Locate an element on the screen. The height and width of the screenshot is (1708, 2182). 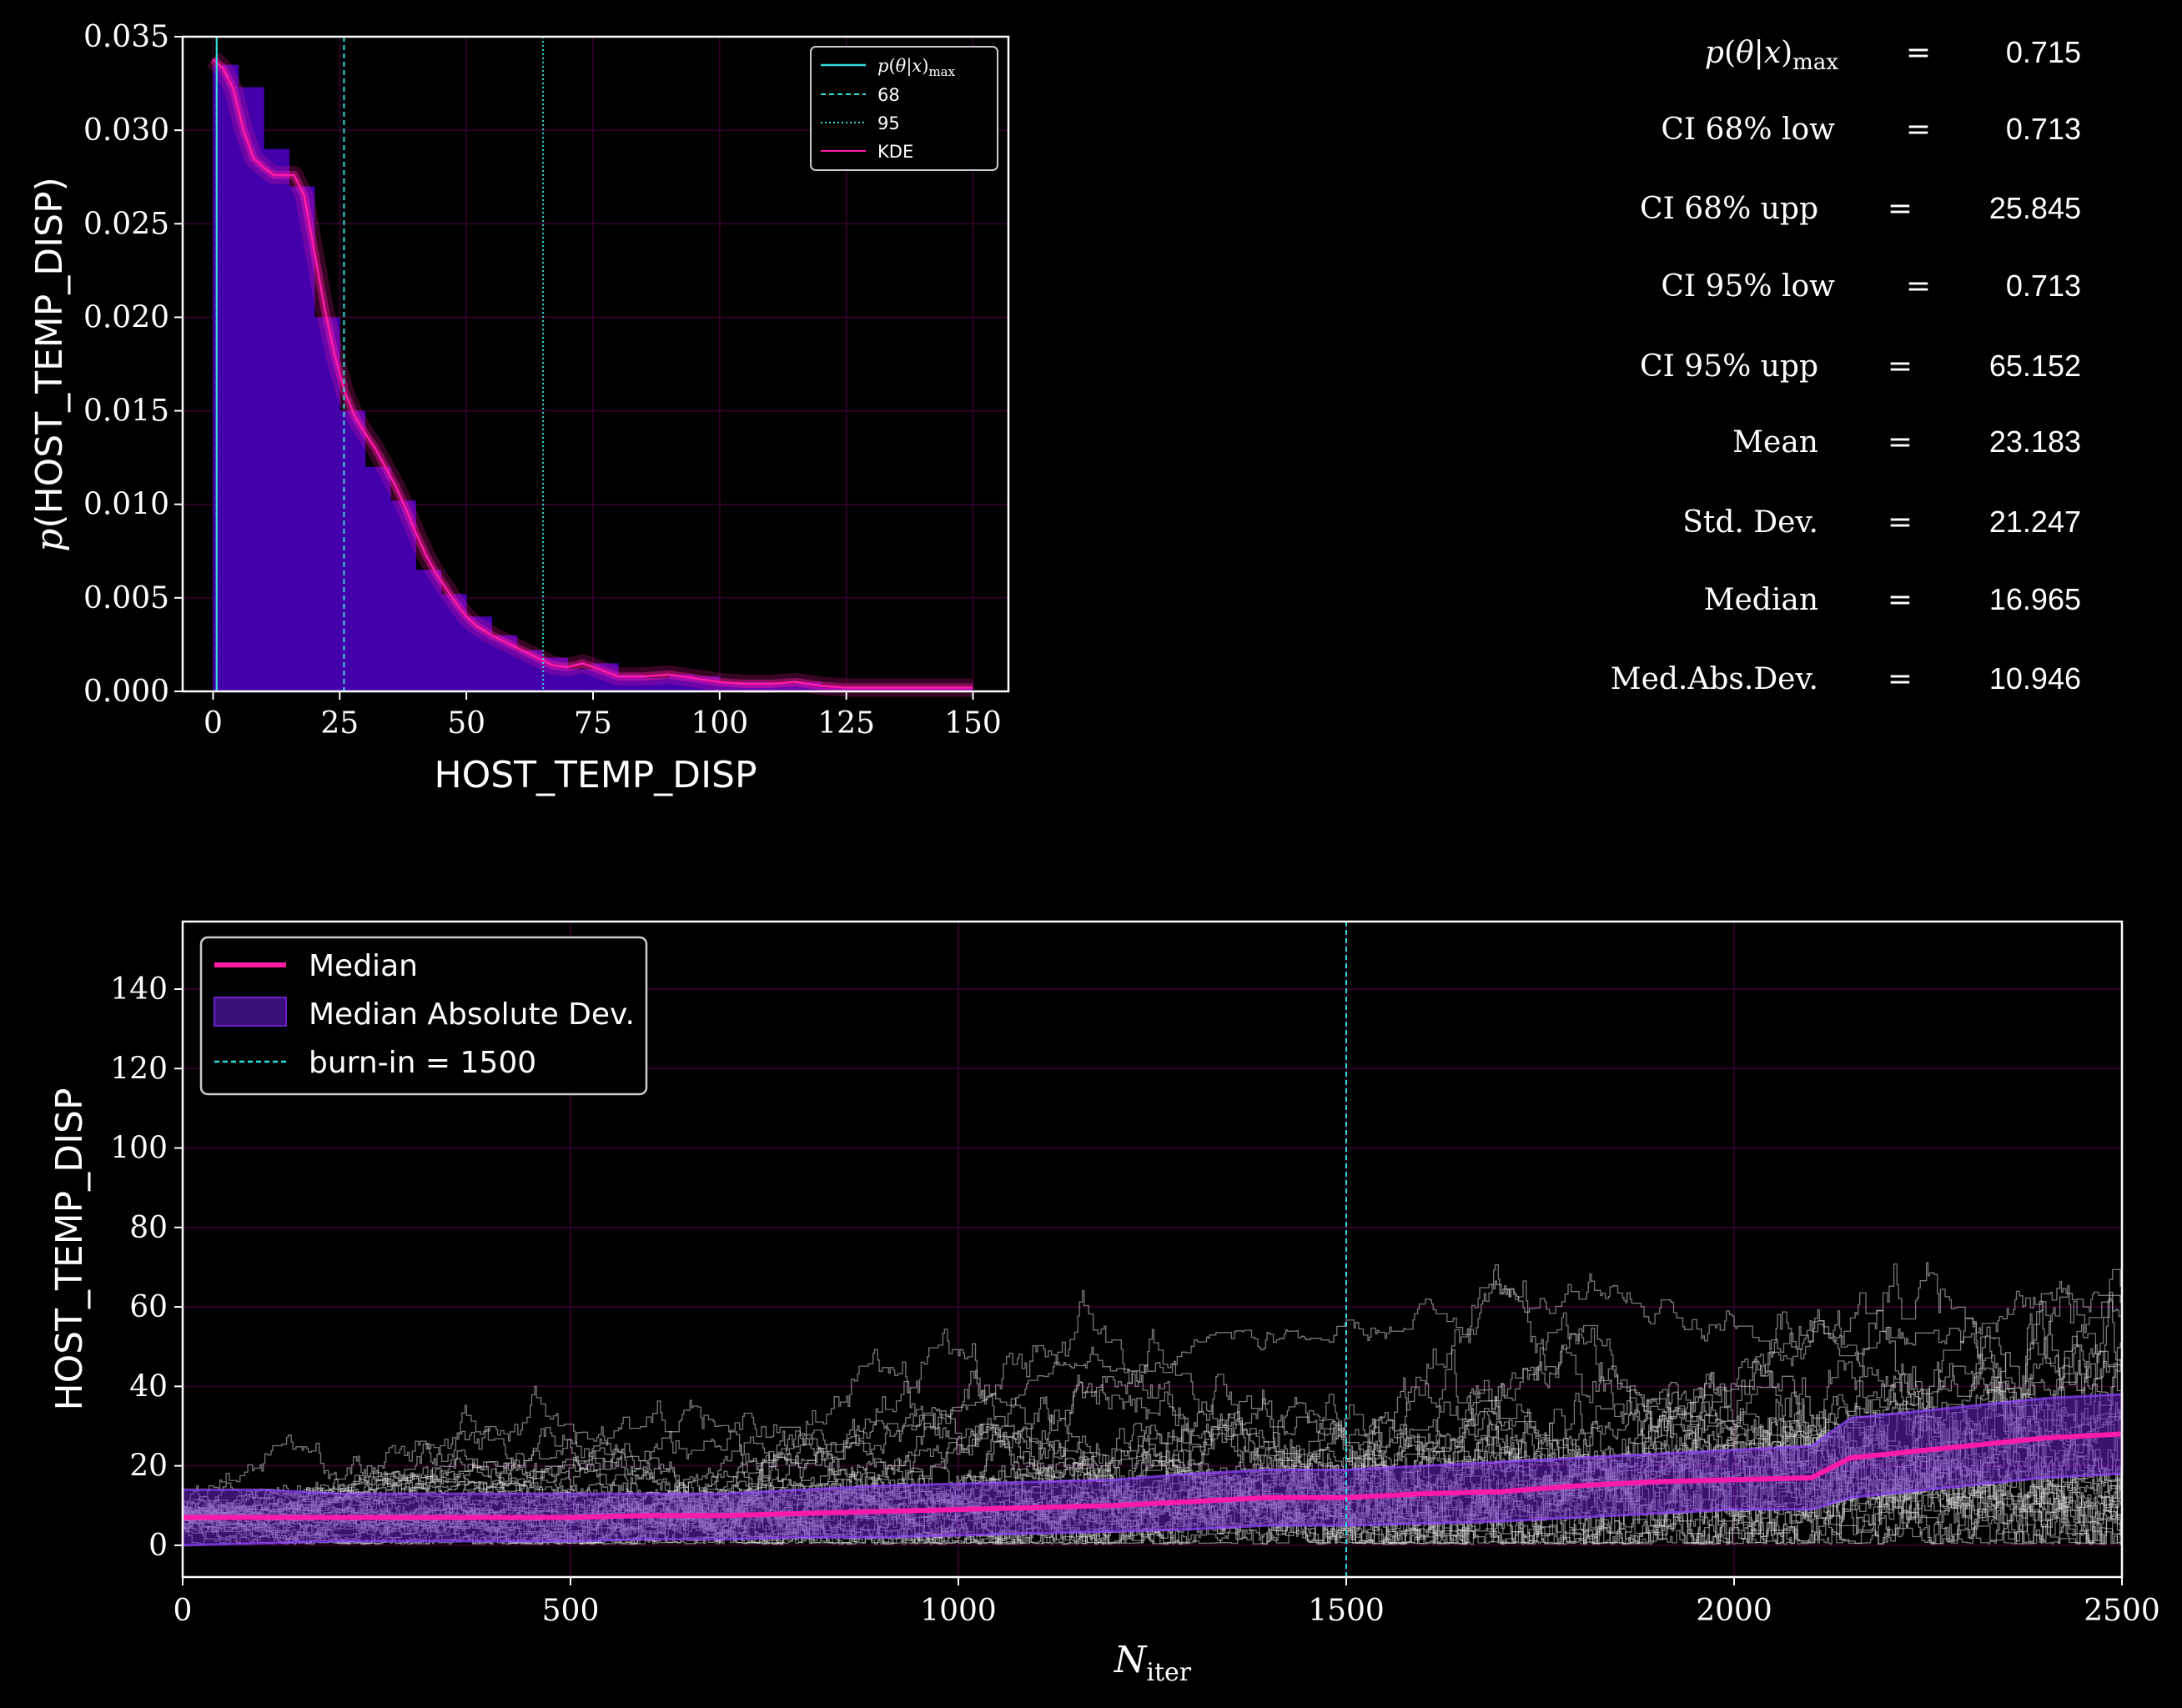
trace-x-tick-label: 1500 is located at coordinates (1346, 1611).